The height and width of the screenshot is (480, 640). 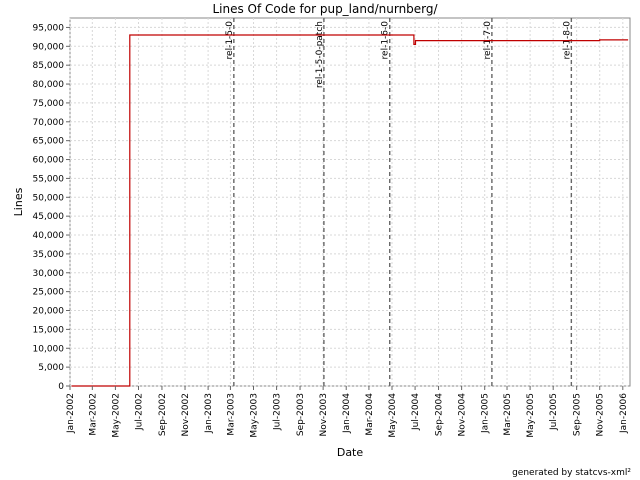 I want to click on y-tick-label: 75,000, so click(x=49, y=104).